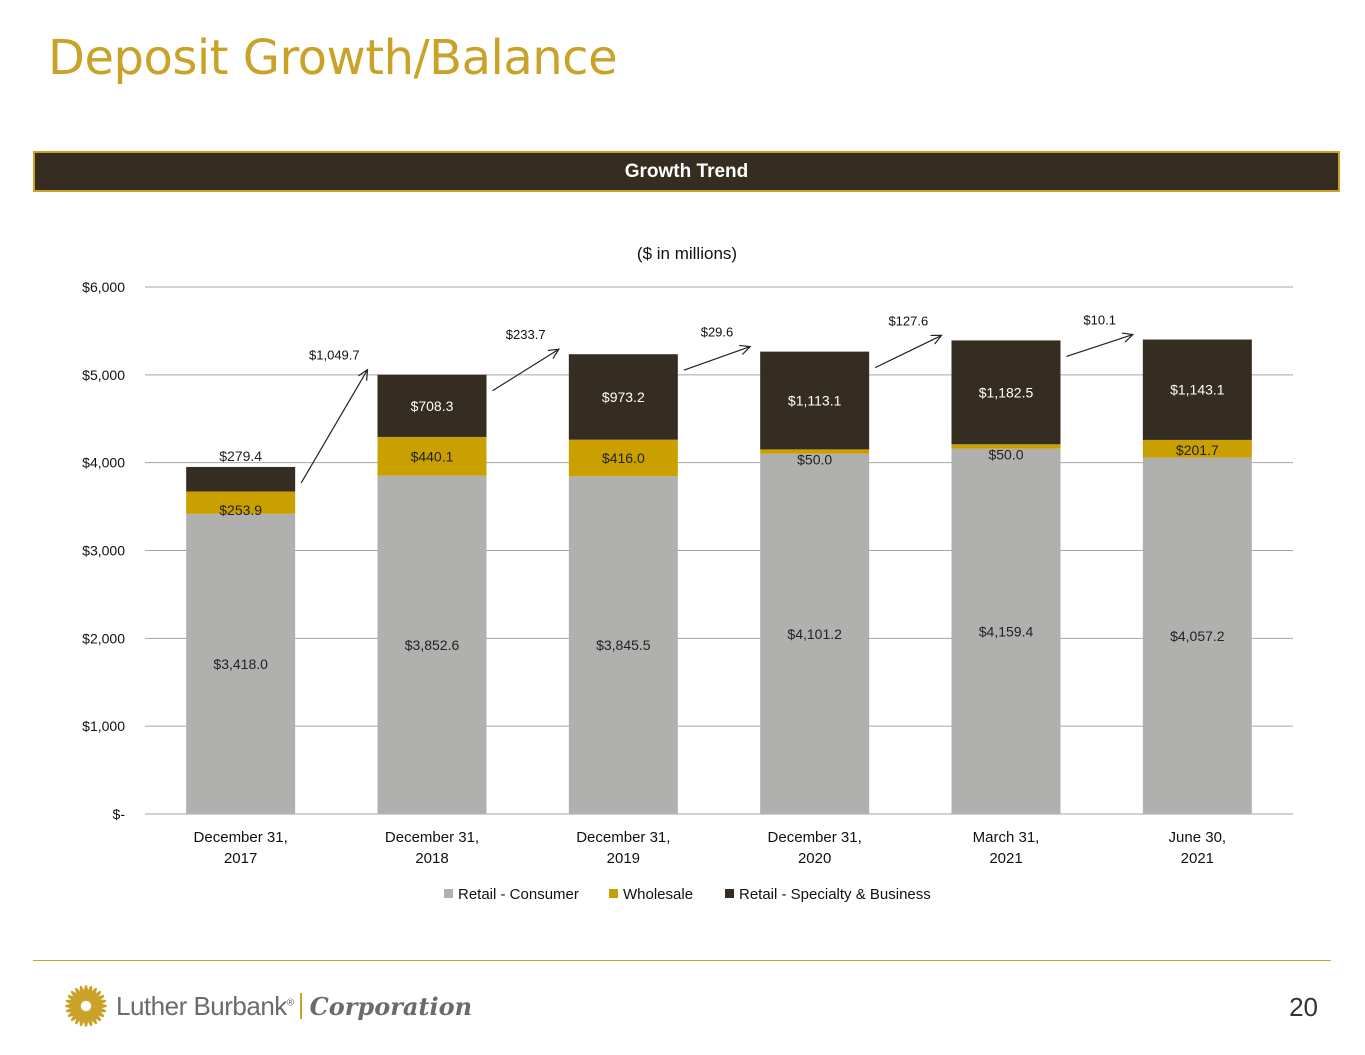  I want to click on legend-retail-consumer-swatch, so click(448, 893).